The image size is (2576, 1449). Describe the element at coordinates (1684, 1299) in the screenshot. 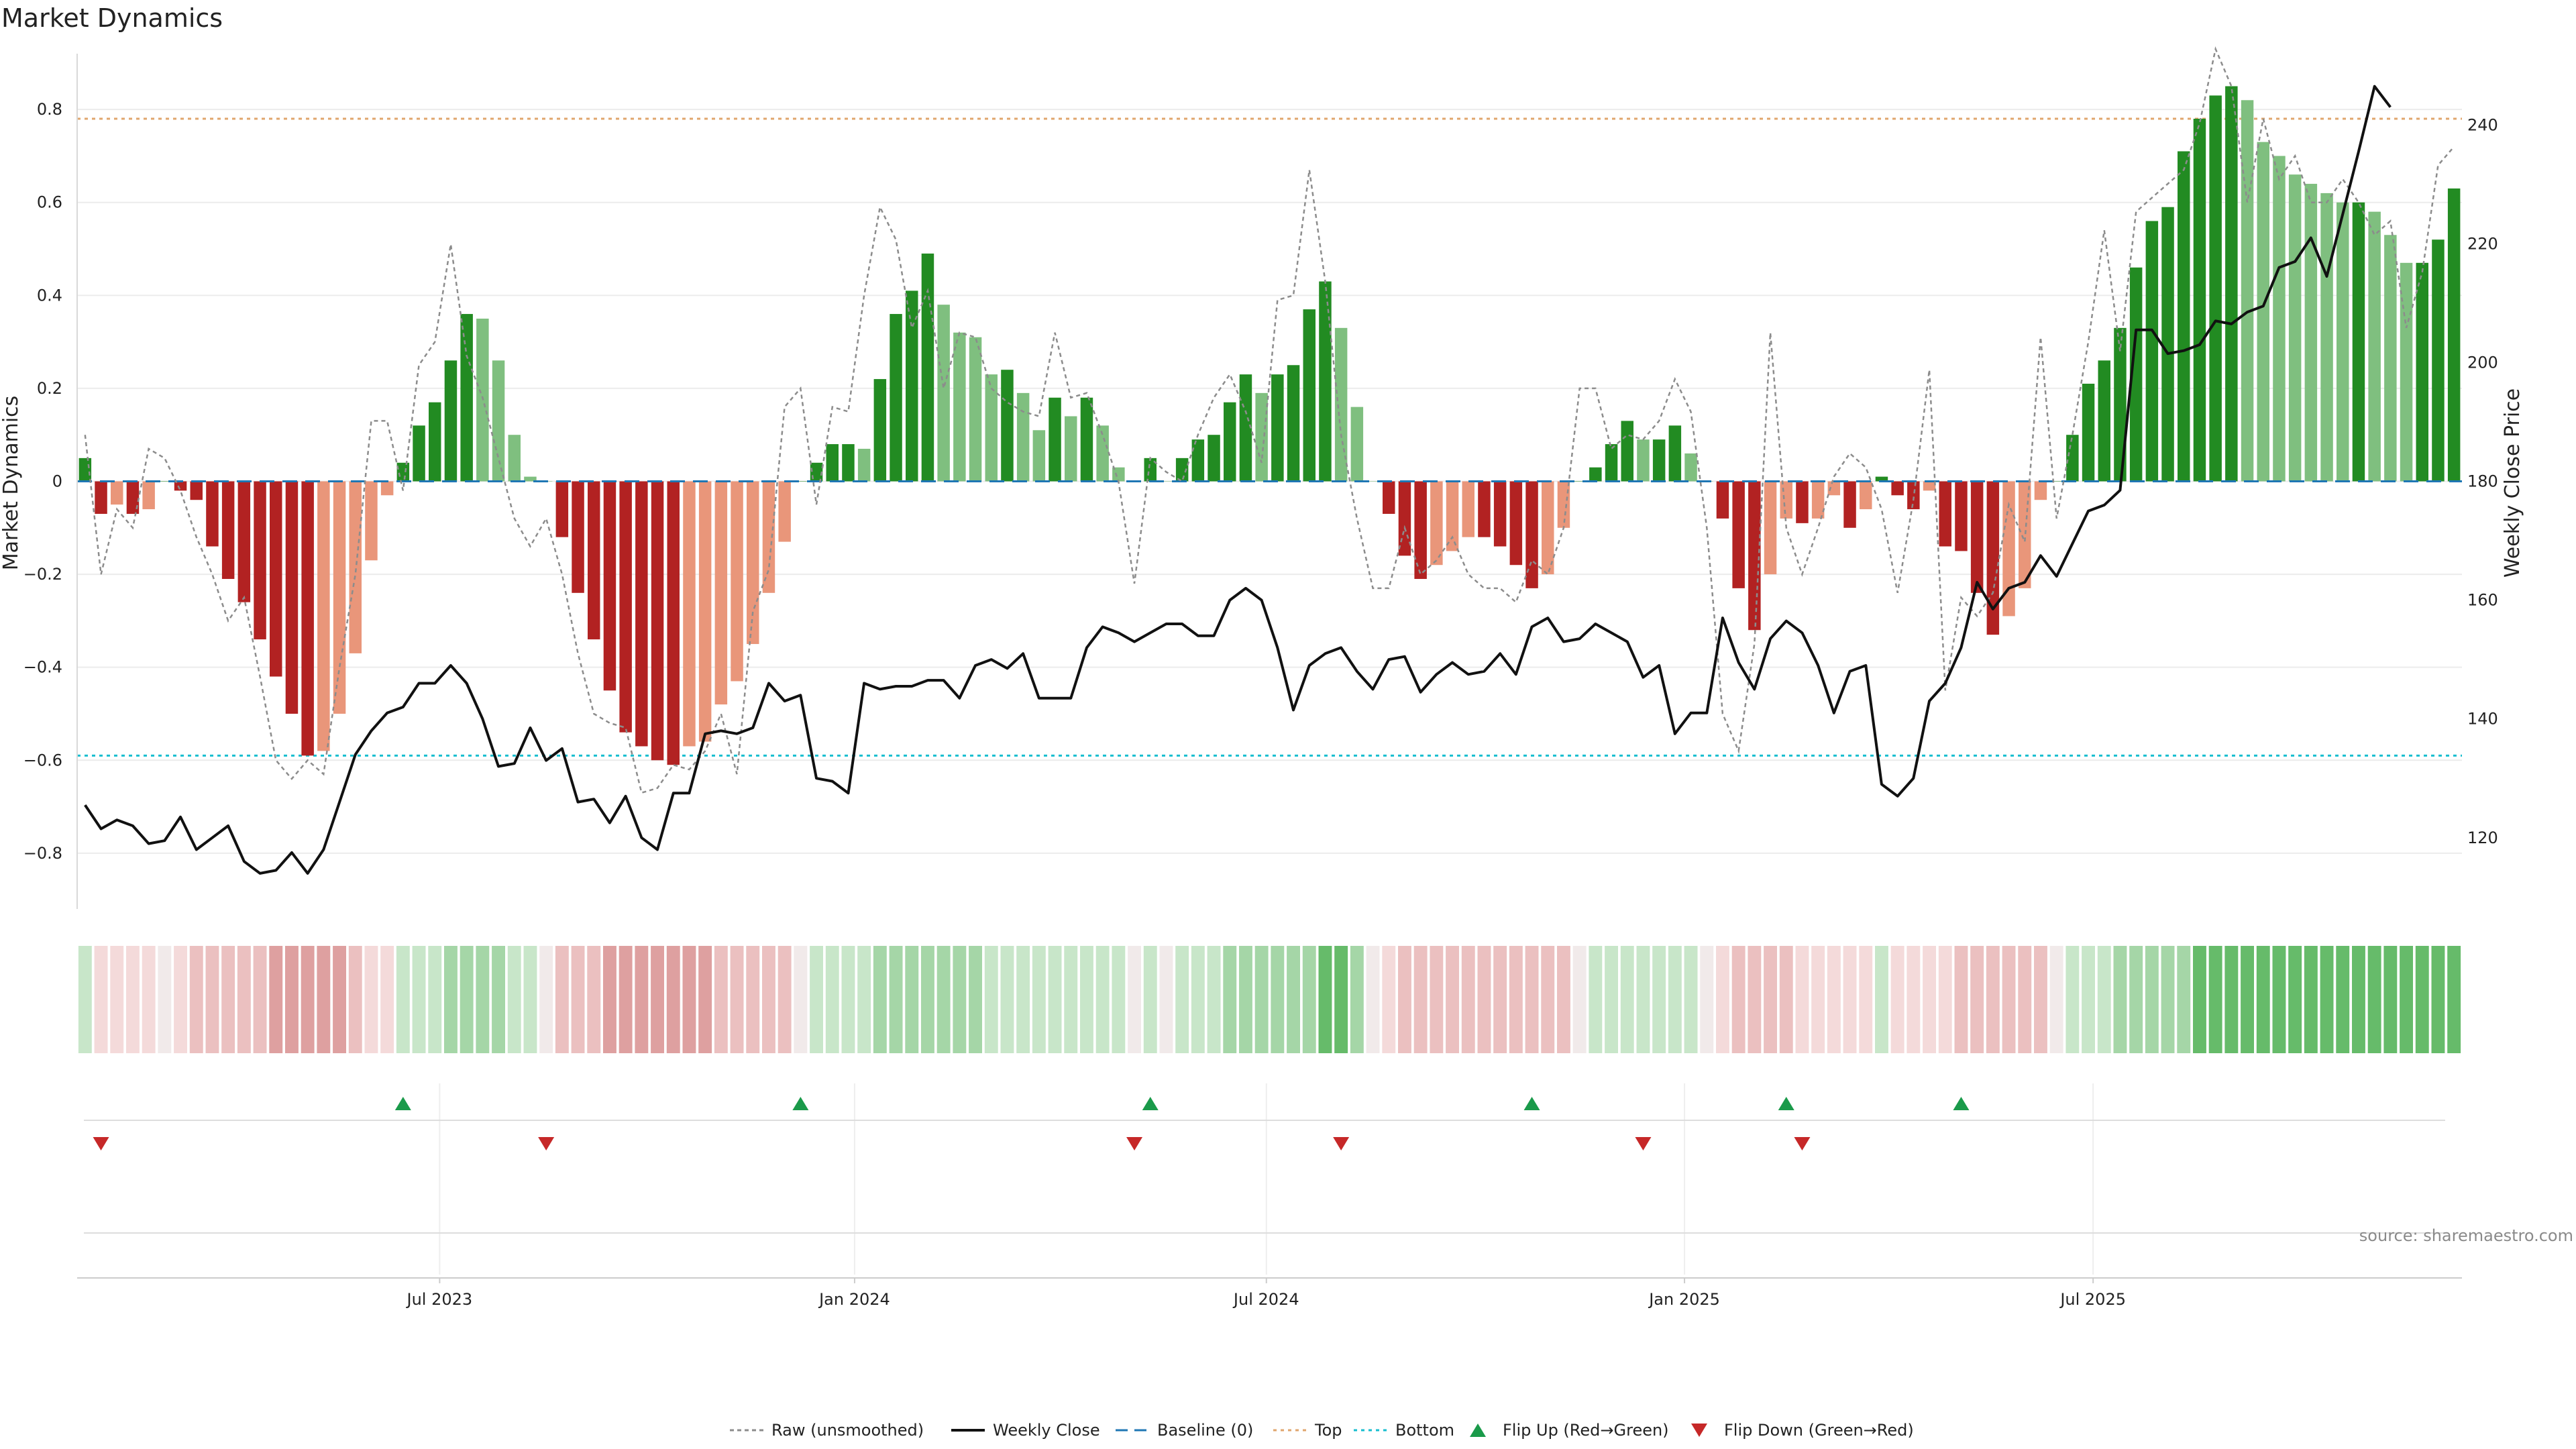

I see `x-tick-label: Jan 2025` at that location.